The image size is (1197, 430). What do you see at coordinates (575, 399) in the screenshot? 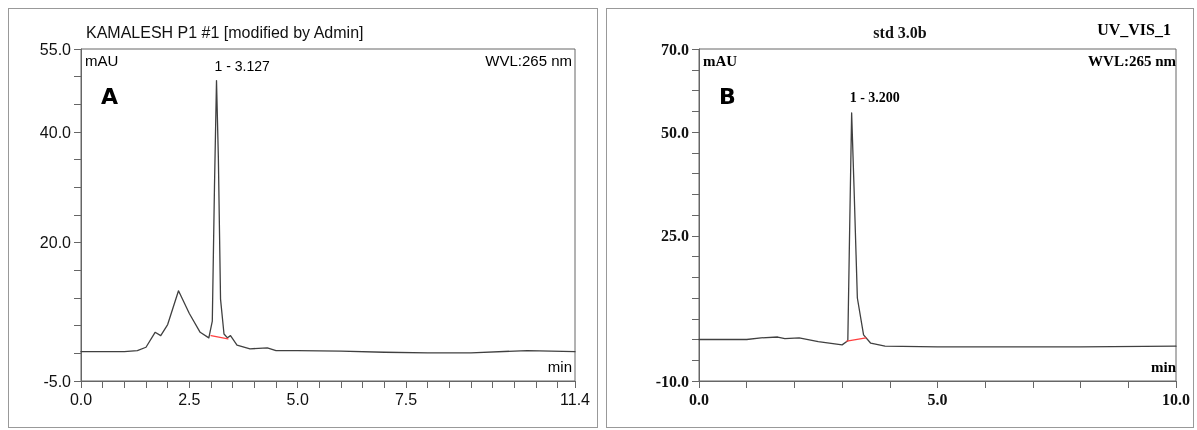
I see `x-tick-label: 11.4` at bounding box center [575, 399].